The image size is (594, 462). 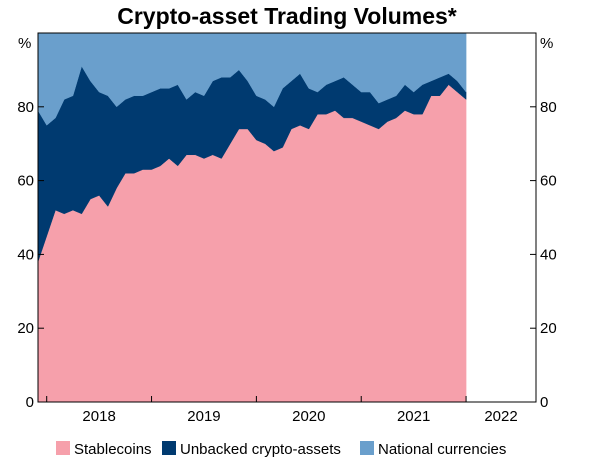 What do you see at coordinates (546, 43) in the screenshot?
I see `y-axis-unit-right: %` at bounding box center [546, 43].